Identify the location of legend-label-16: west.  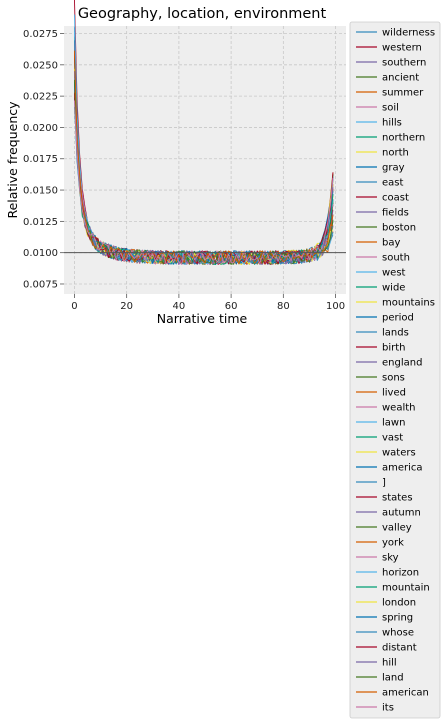
(394, 273).